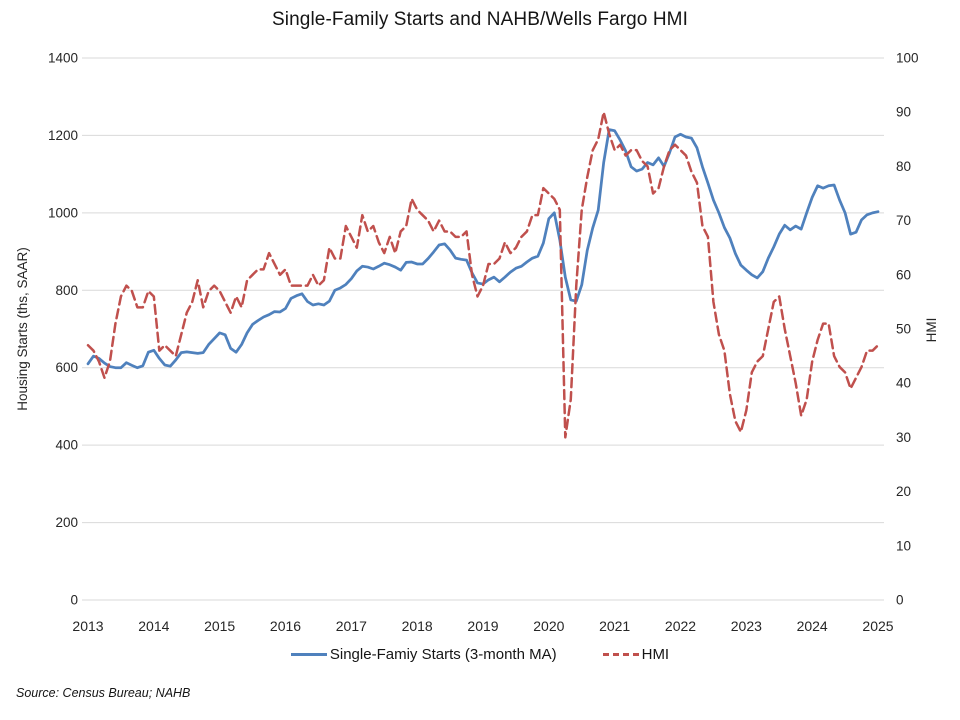 The height and width of the screenshot is (720, 960). Describe the element at coordinates (903, 545) in the screenshot. I see `right-axis-tick-label: 10` at that location.